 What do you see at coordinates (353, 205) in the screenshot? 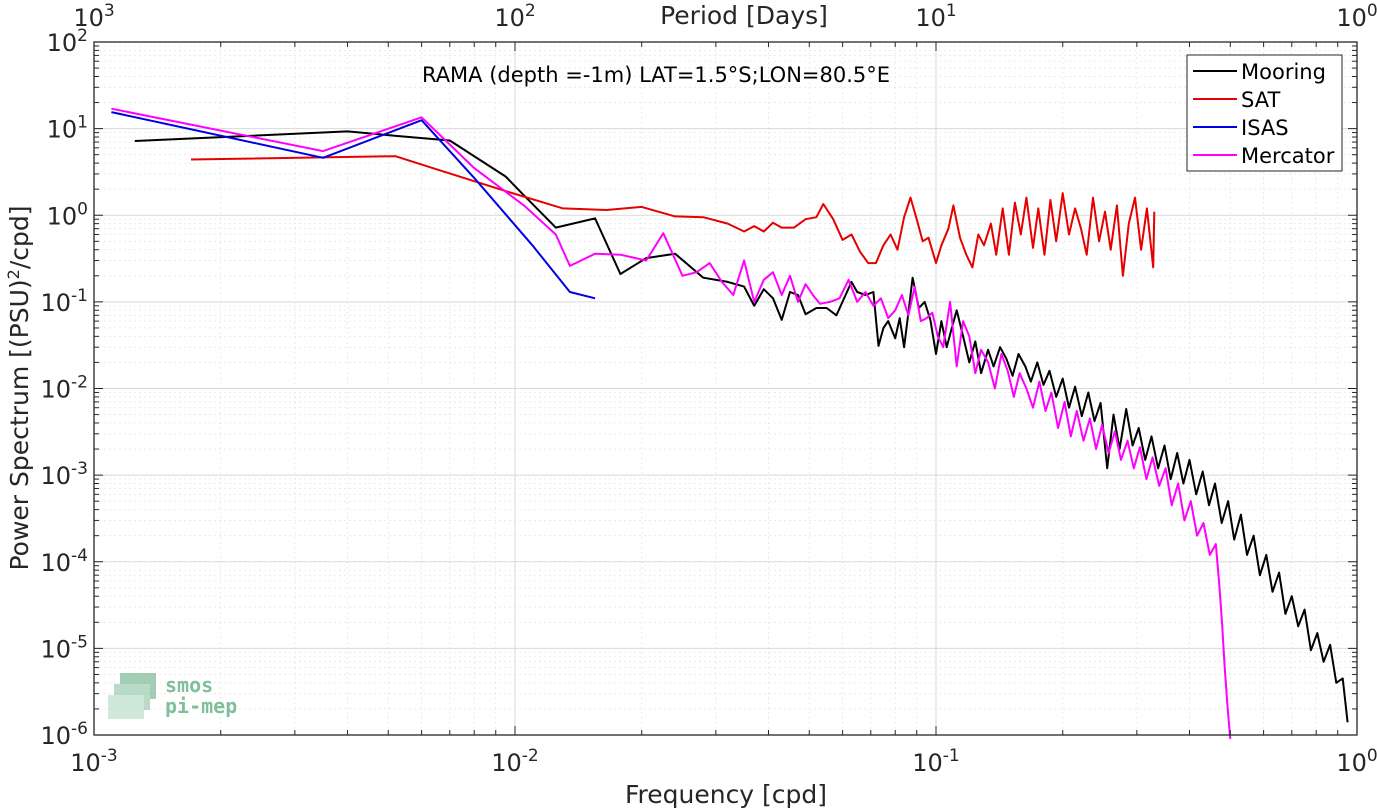
I see `series-line-isas` at bounding box center [353, 205].